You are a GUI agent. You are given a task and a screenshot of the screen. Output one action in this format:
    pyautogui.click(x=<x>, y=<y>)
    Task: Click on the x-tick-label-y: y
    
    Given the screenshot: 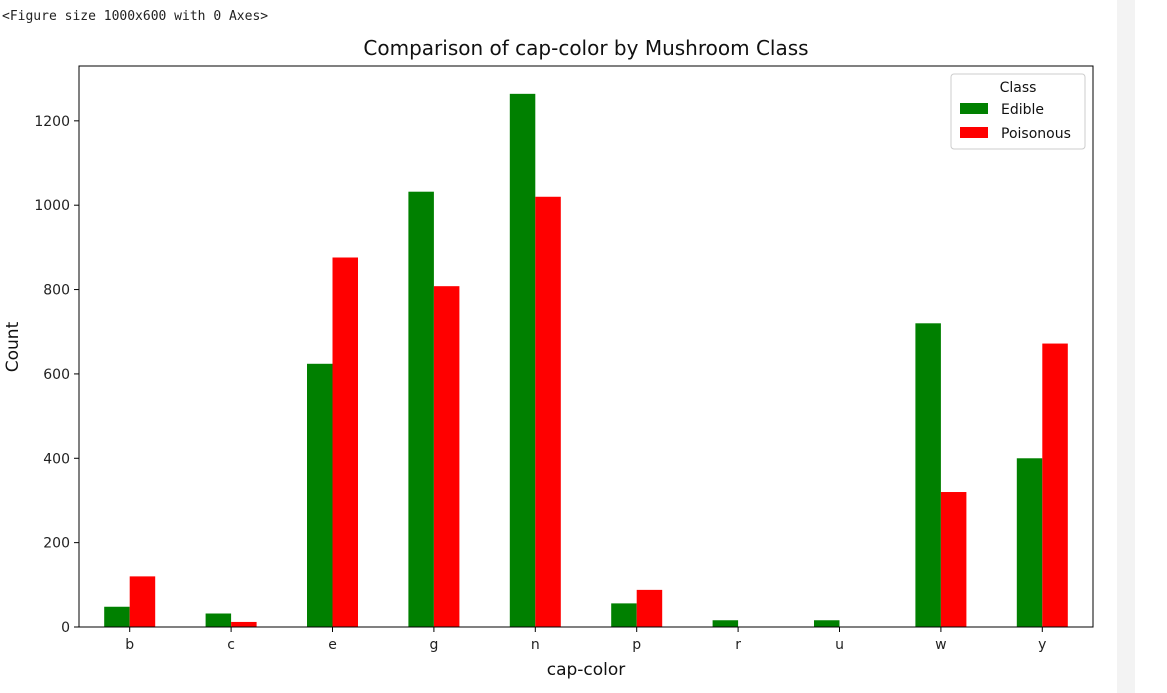 What is the action you would take?
    pyautogui.click(x=1042, y=645)
    